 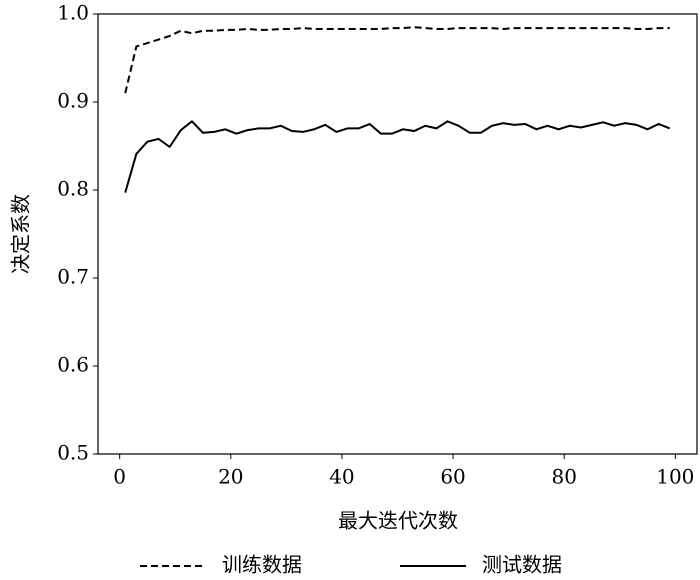 I want to click on y-axis-title: 决定系数, so click(x=21, y=234).